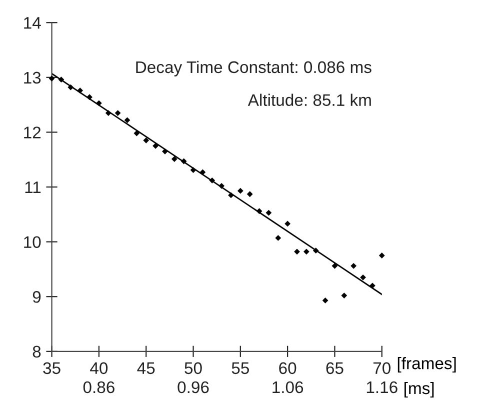 This screenshot has width=484, height=411. Describe the element at coordinates (193, 387) in the screenshot. I see `x2-tick-label: 0.96` at that location.